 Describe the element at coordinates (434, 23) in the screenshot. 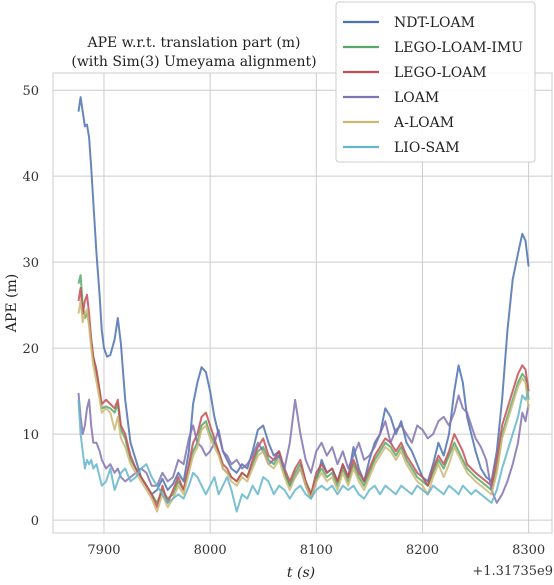

I see `legend-label: NDT-LOAM` at that location.